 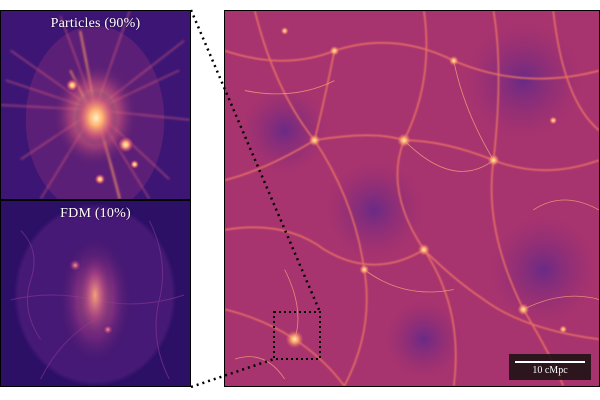 What do you see at coordinates (550, 362) in the screenshot?
I see `scale-bar-line` at bounding box center [550, 362].